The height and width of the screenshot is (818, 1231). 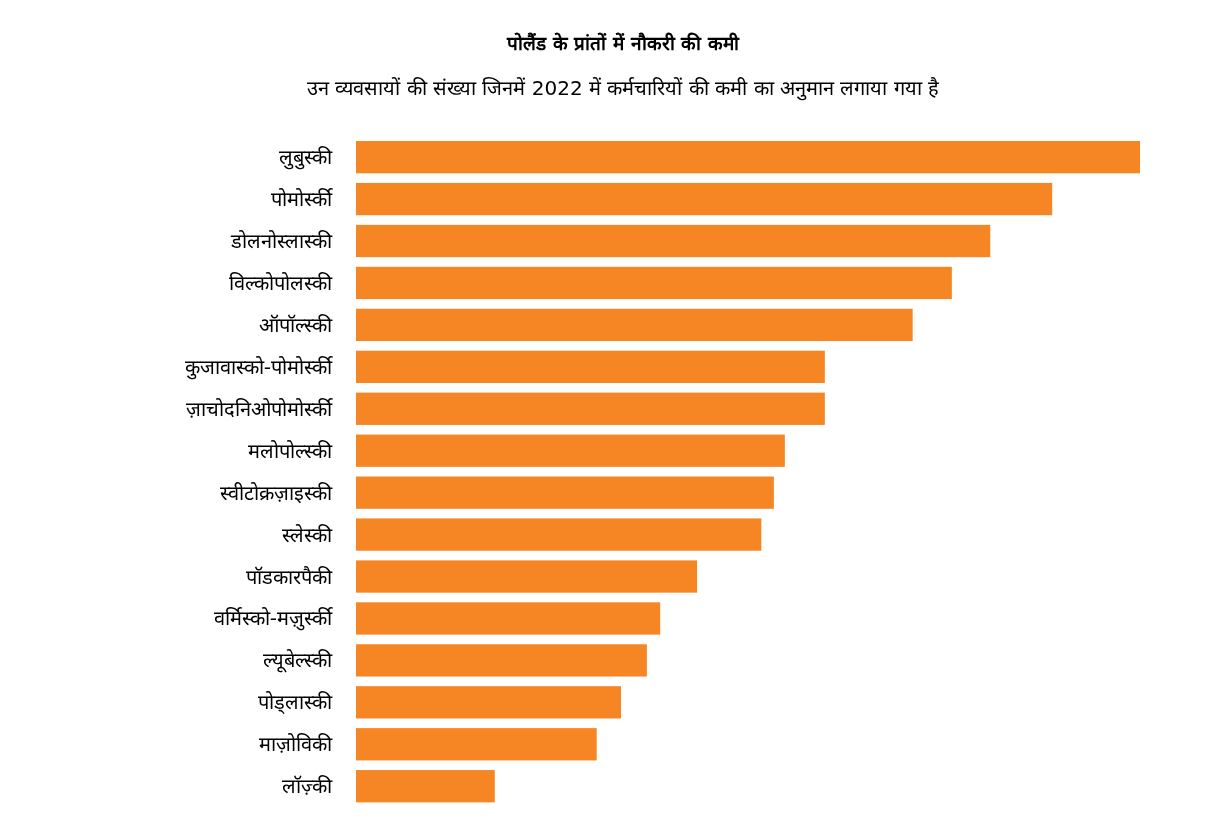 I want to click on y-tick-label: ज़ाचोदनिओपोमोर्स्की, so click(x=259, y=408).